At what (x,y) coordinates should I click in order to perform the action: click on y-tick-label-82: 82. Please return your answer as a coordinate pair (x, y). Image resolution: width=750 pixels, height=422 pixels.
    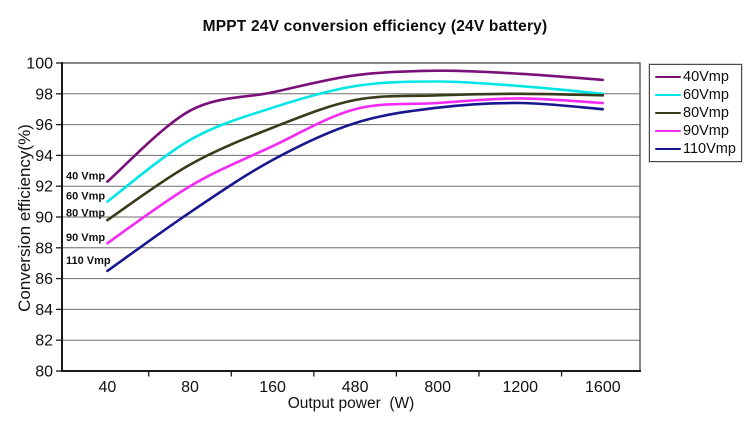
    Looking at the image, I should click on (44, 341).